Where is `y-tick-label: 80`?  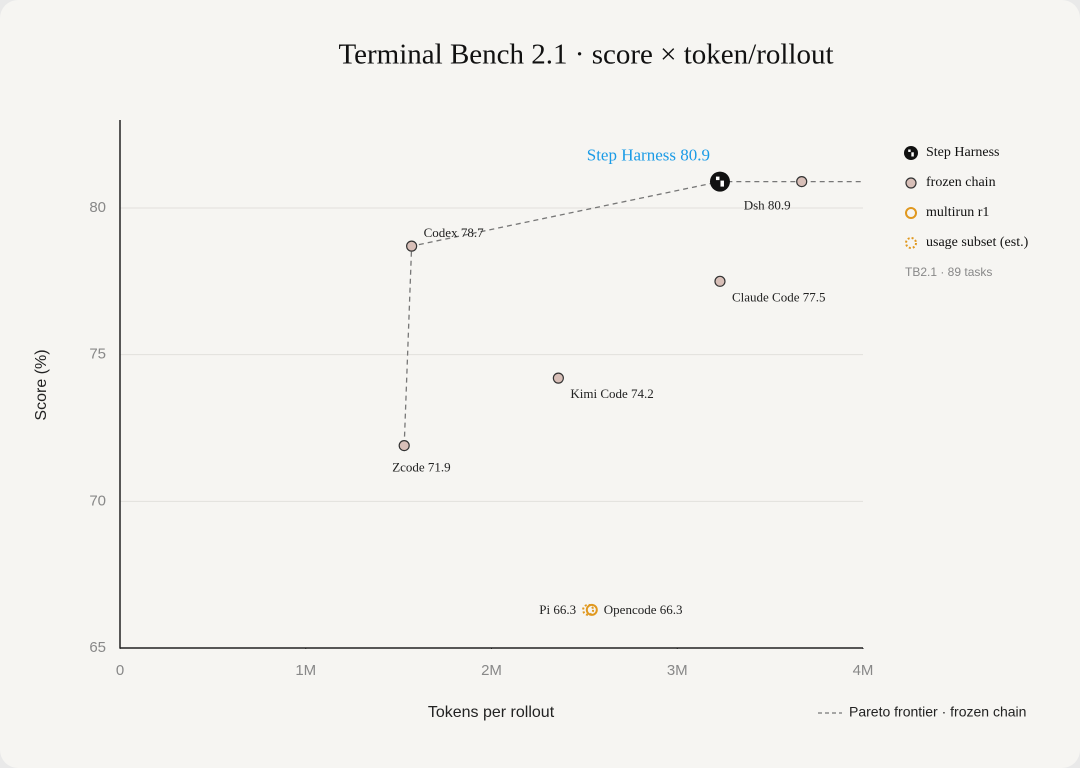 y-tick-label: 80 is located at coordinates (97, 207).